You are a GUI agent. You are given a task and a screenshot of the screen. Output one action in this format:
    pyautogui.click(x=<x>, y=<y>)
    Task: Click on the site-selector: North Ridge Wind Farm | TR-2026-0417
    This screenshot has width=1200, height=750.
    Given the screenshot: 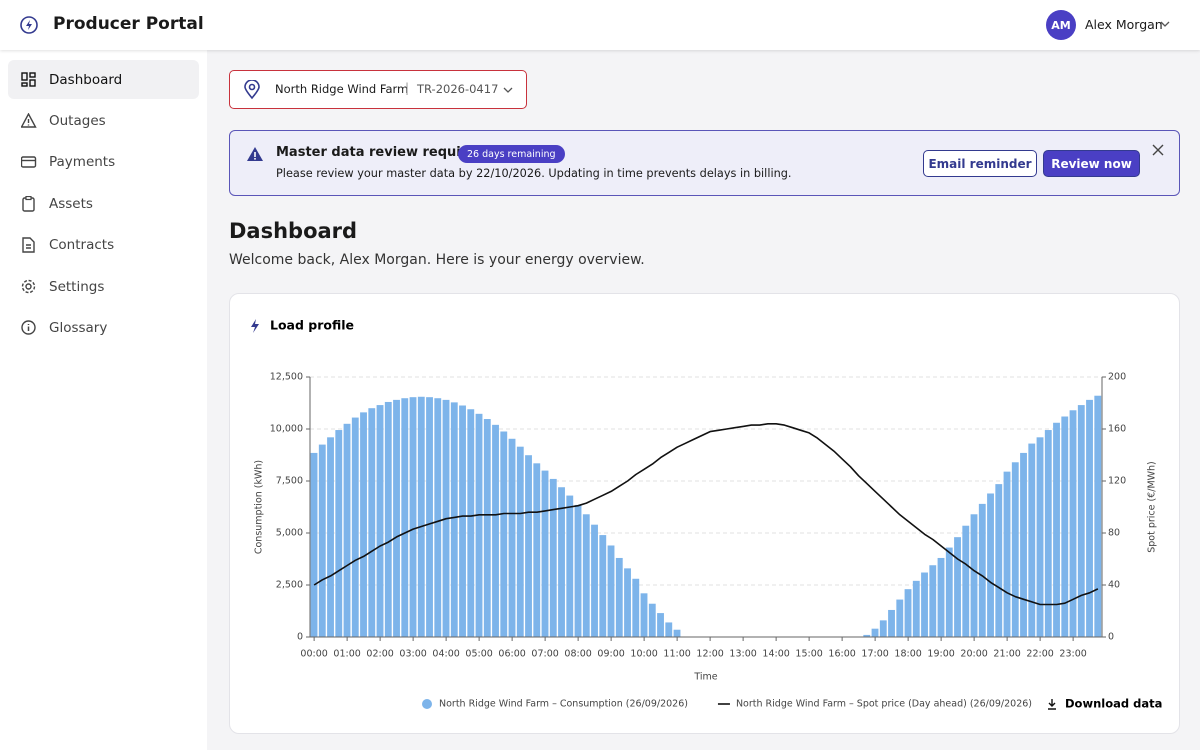 What is the action you would take?
    pyautogui.click(x=378, y=89)
    